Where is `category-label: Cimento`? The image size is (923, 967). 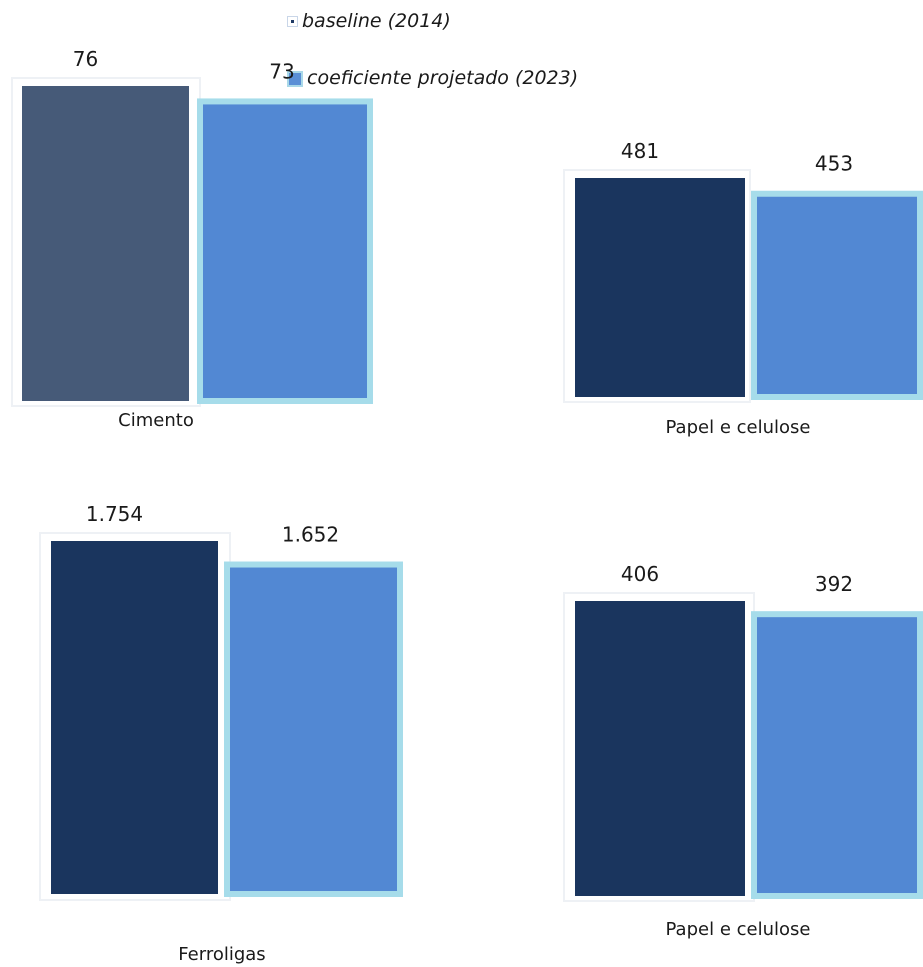 category-label: Cimento is located at coordinates (156, 420).